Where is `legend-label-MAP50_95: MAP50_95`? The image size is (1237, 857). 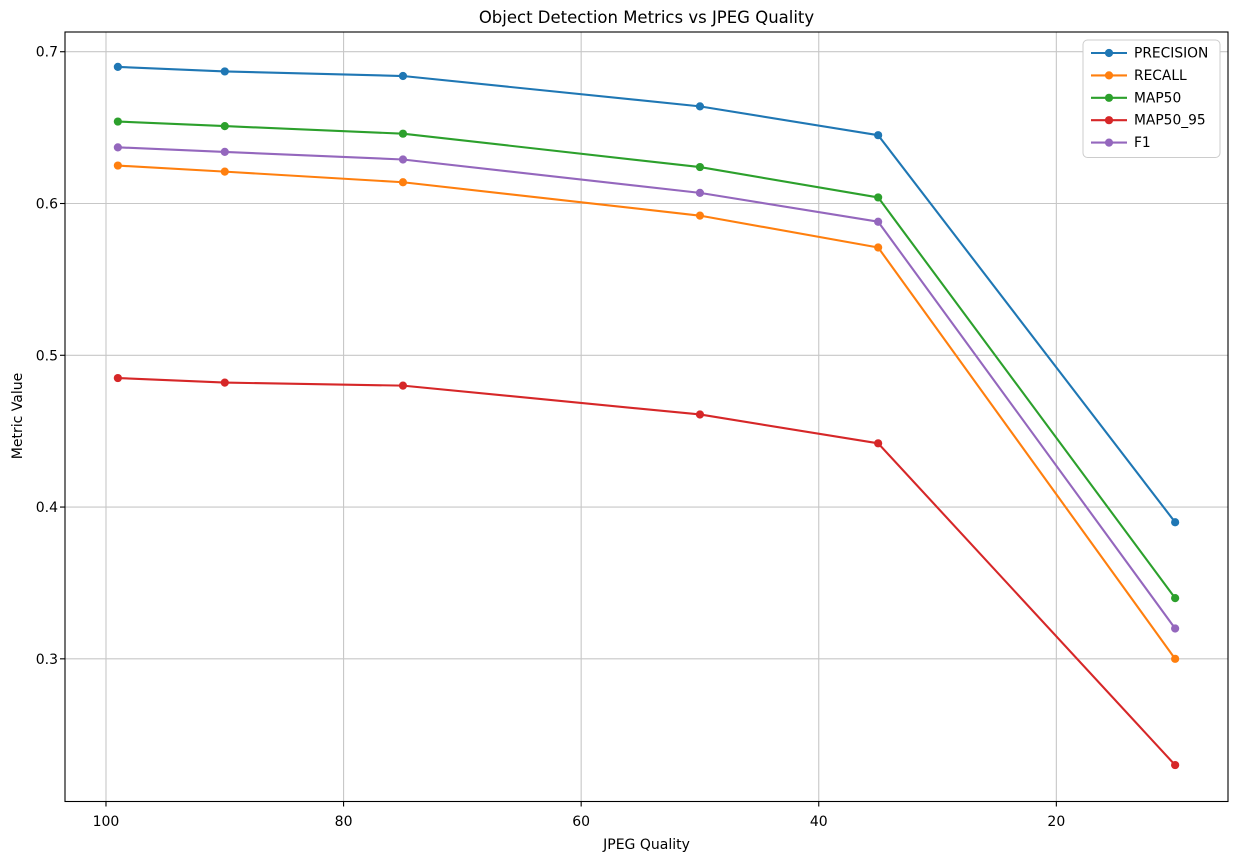 legend-label-MAP50_95: MAP50_95 is located at coordinates (1170, 121).